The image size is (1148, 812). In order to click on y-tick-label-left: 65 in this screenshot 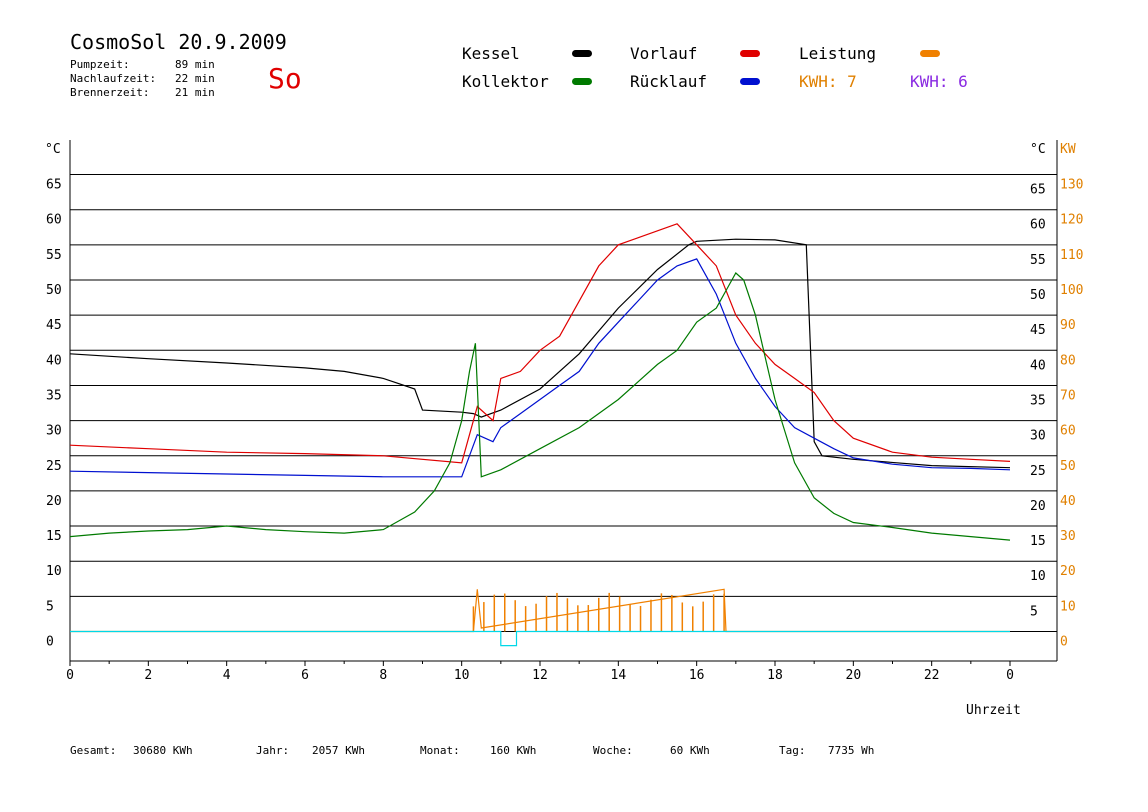, I will do `click(54, 185)`.